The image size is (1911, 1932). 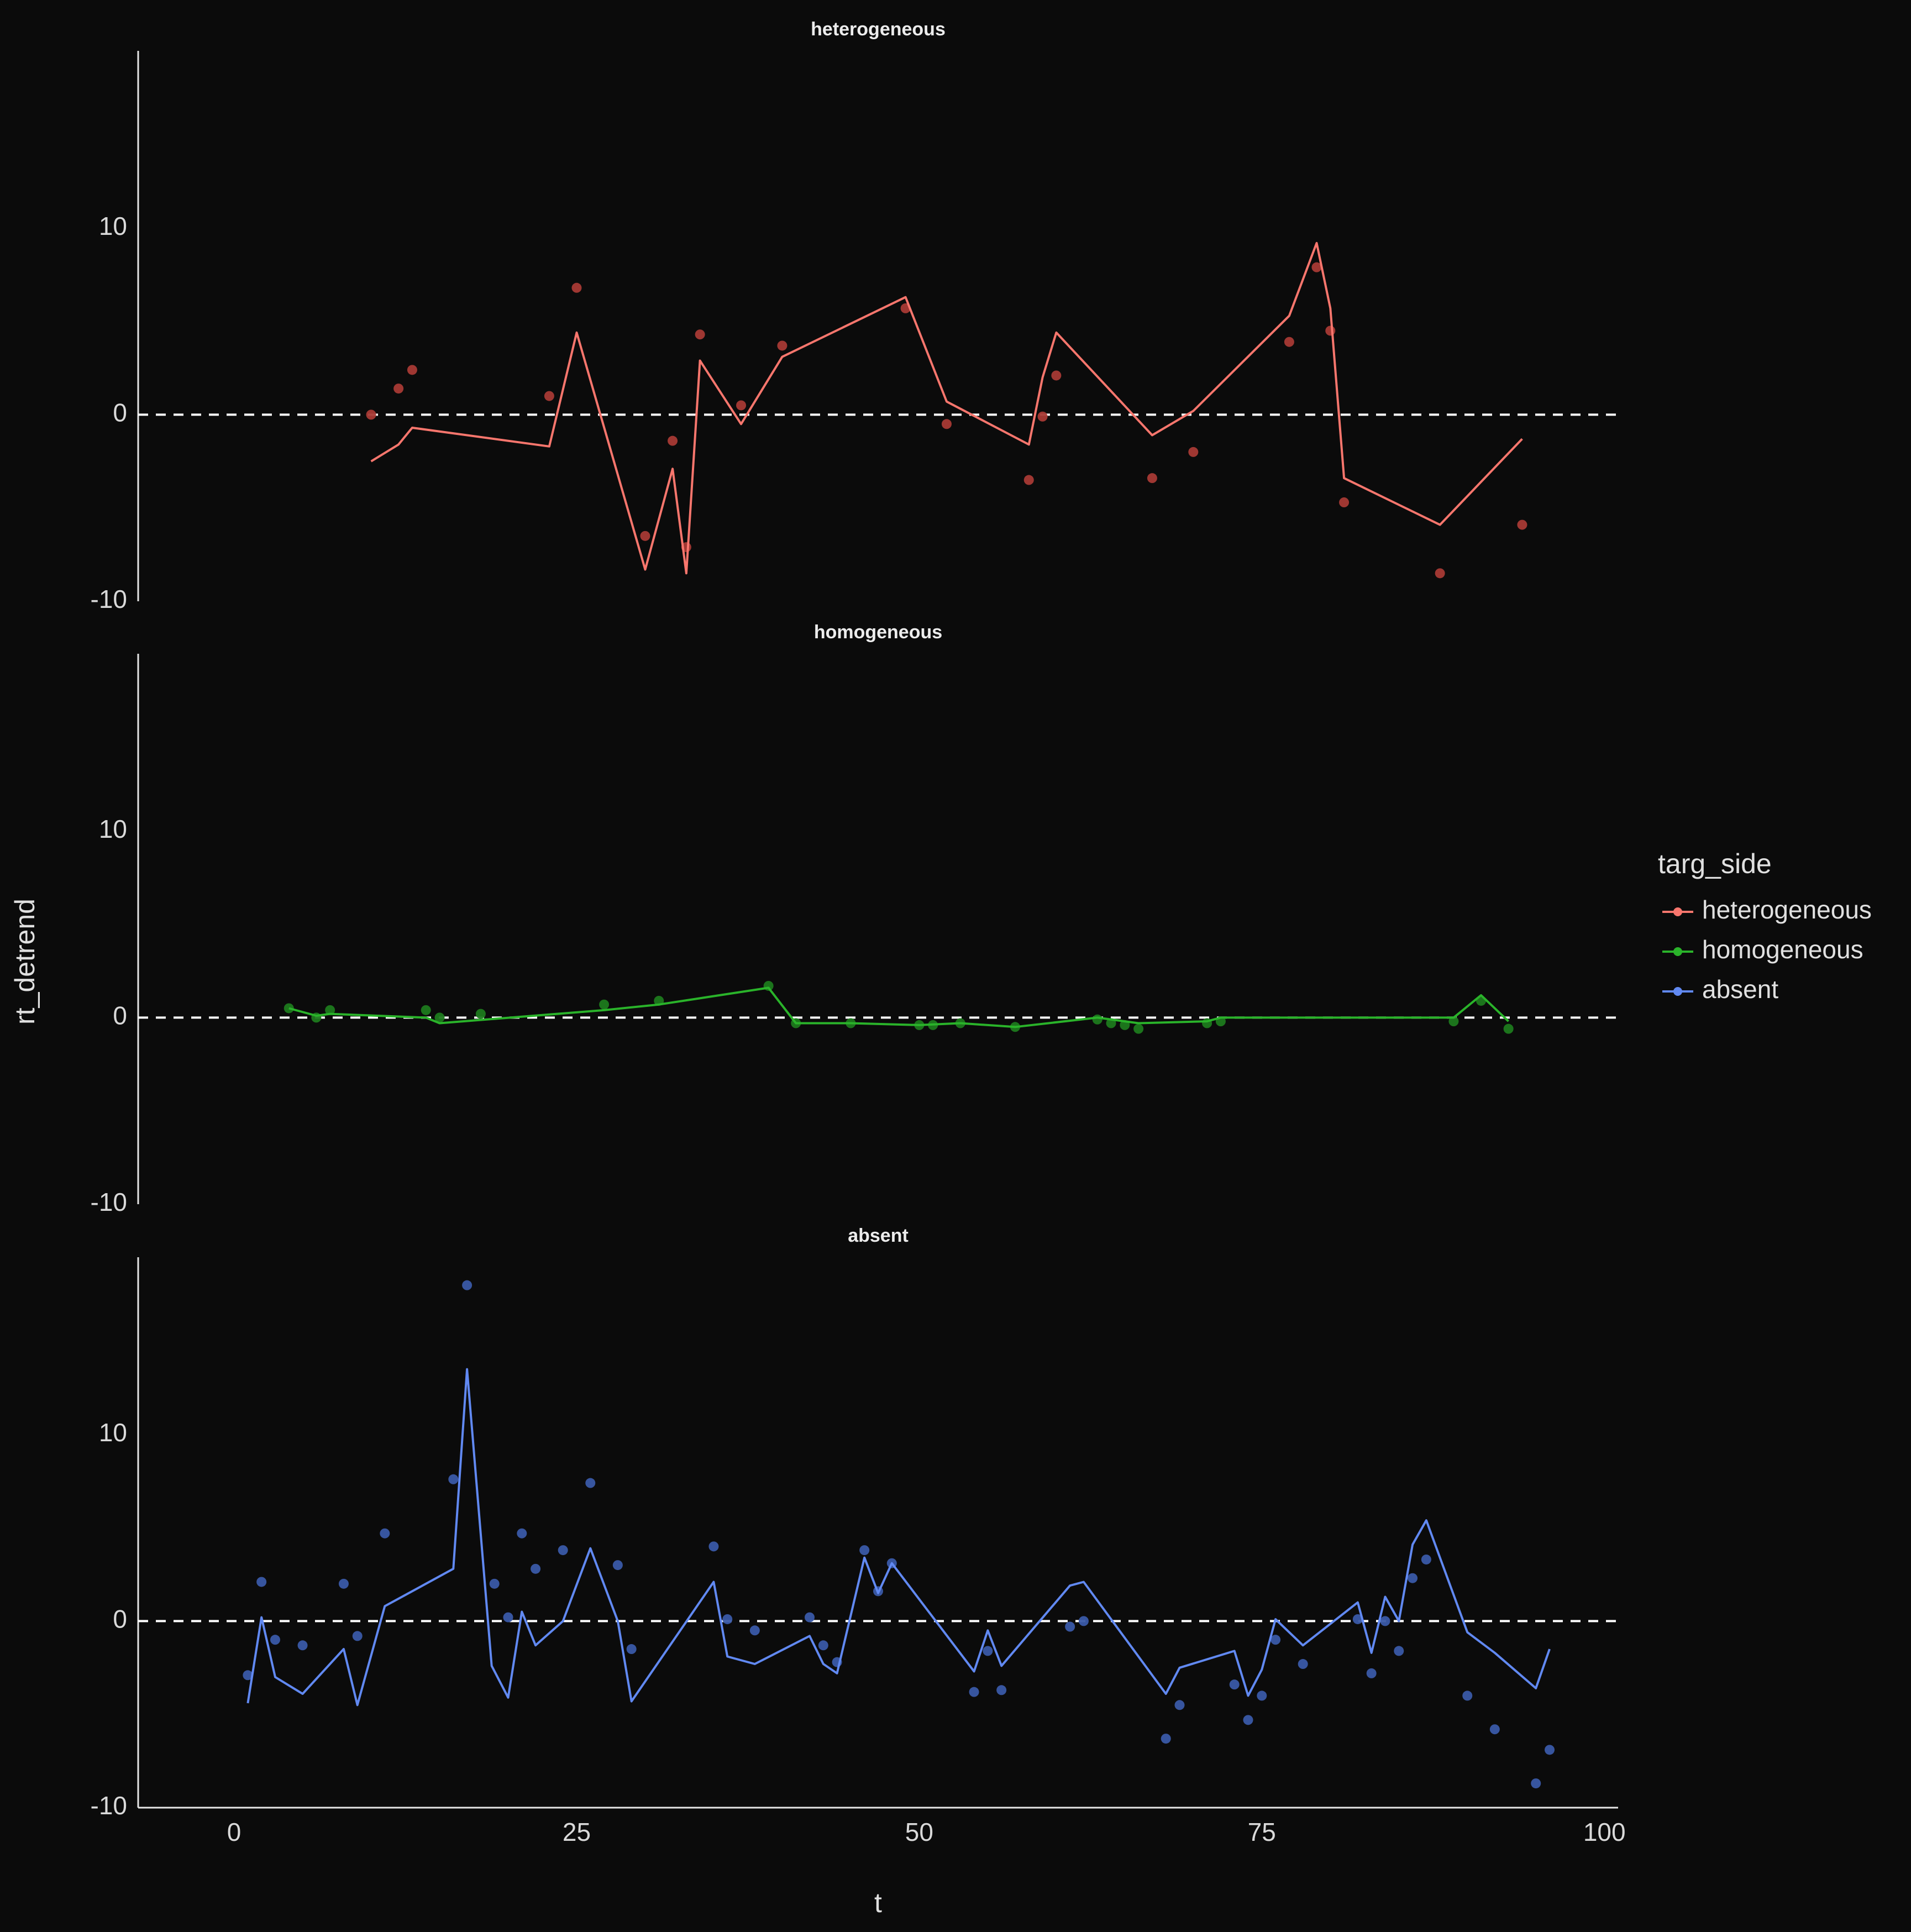 What do you see at coordinates (899, 1007) in the screenshot?
I see `series-line-homogeneous` at bounding box center [899, 1007].